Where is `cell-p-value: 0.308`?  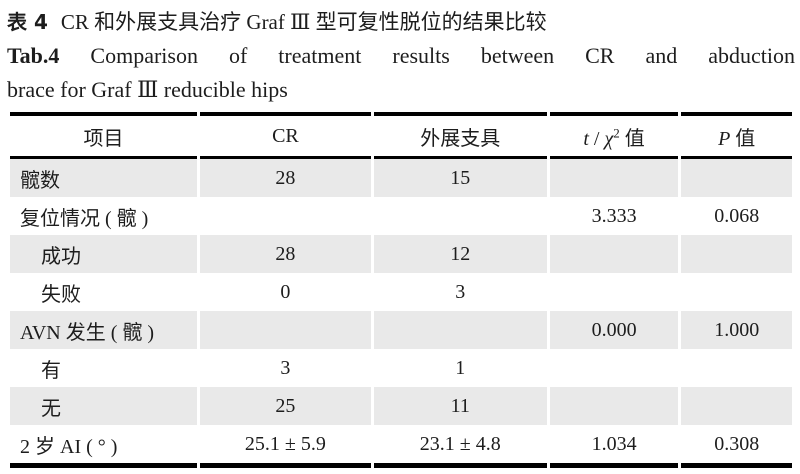 cell-p-value: 0.308 is located at coordinates (736, 446).